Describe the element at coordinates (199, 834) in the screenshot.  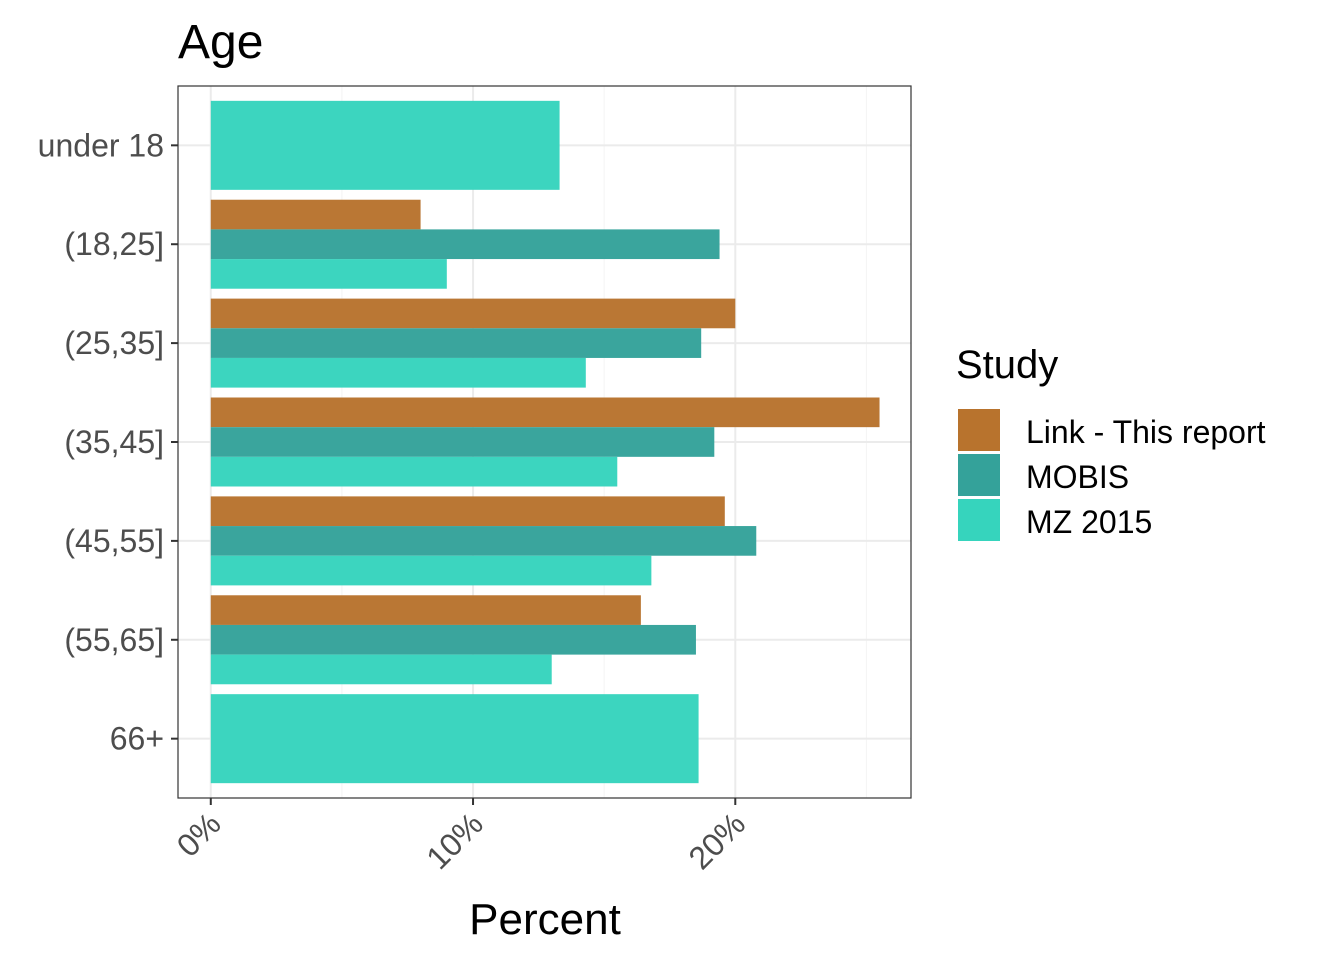
I see `x-tick-label: 0%` at that location.